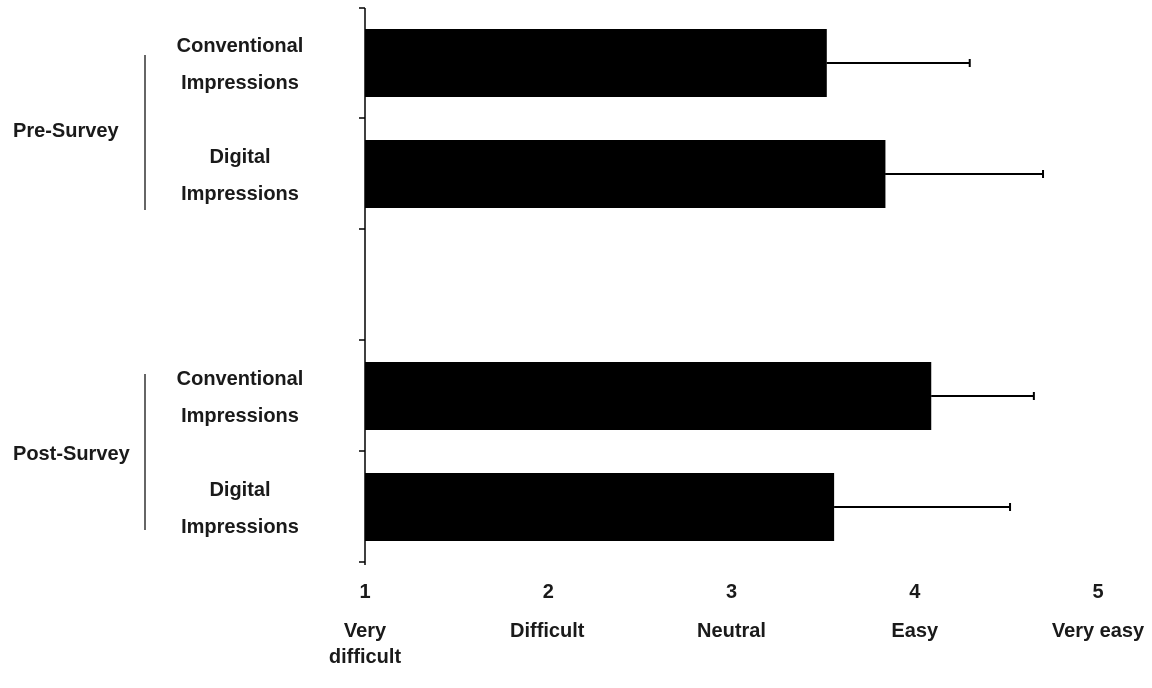  Describe the element at coordinates (66, 131) in the screenshot. I see `group-label: Pre-Survey` at that location.